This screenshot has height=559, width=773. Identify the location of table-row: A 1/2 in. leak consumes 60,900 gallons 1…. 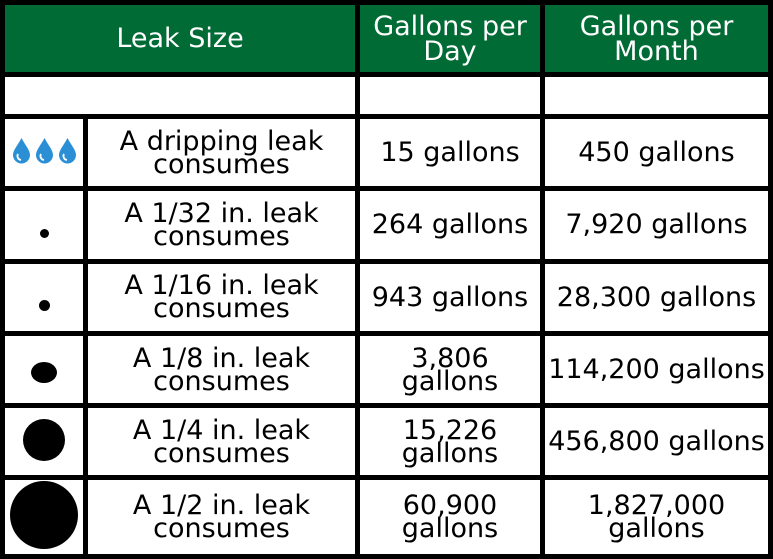
(386, 517).